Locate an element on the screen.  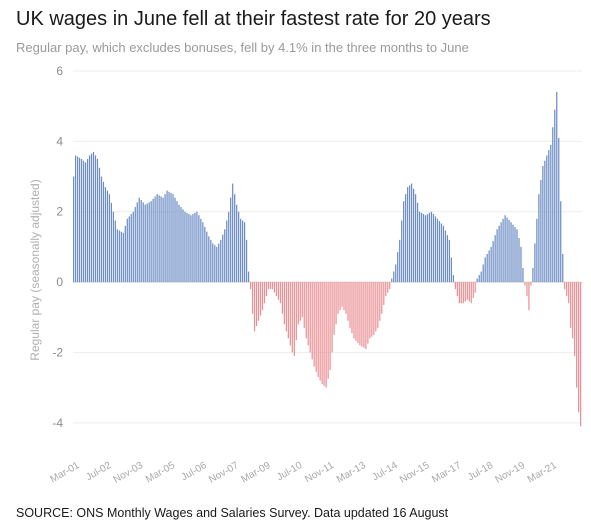
x-tick-label: Jul-18 is located at coordinates (480, 471).